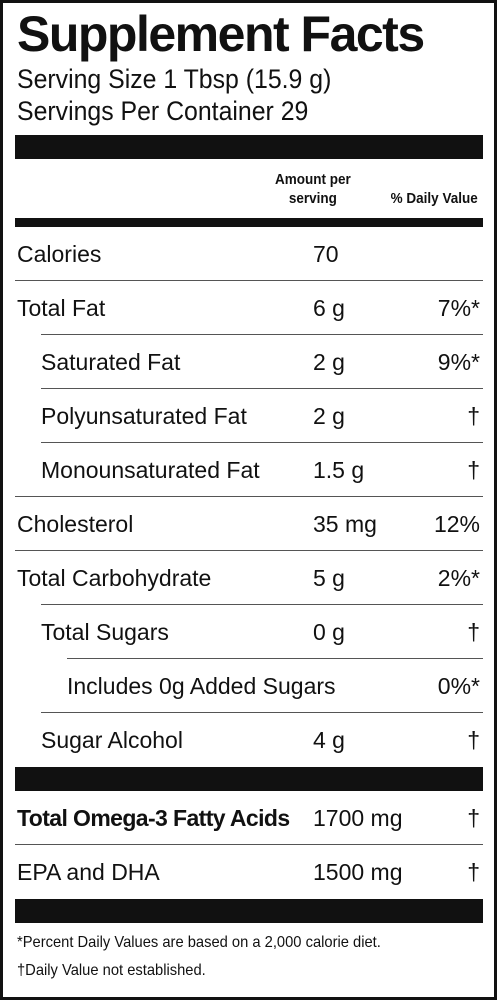  Describe the element at coordinates (250, 578) in the screenshot. I see `nutrient-row-total-carbohydrate: Total Carbohydrate 5 g 2%*` at that location.